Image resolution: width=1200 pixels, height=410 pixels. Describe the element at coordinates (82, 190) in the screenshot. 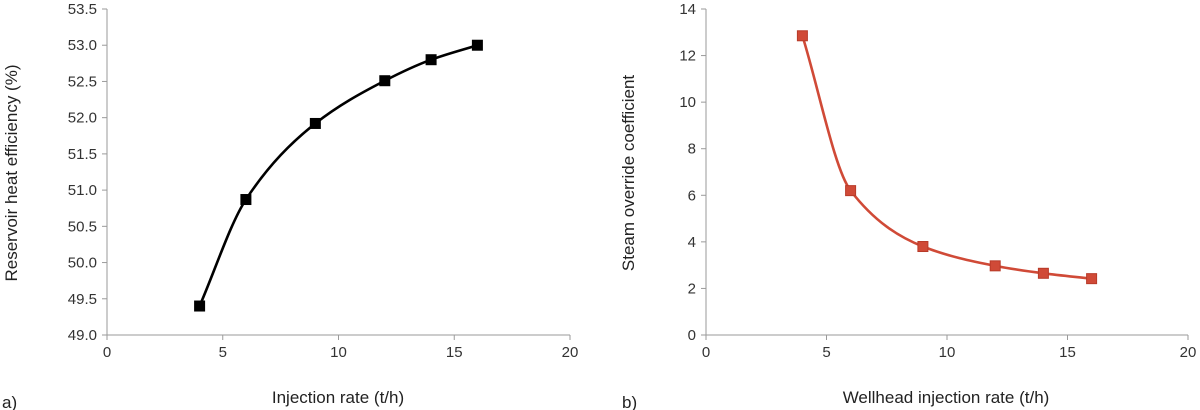

I see `y-tick-label-a: 51.0` at that location.